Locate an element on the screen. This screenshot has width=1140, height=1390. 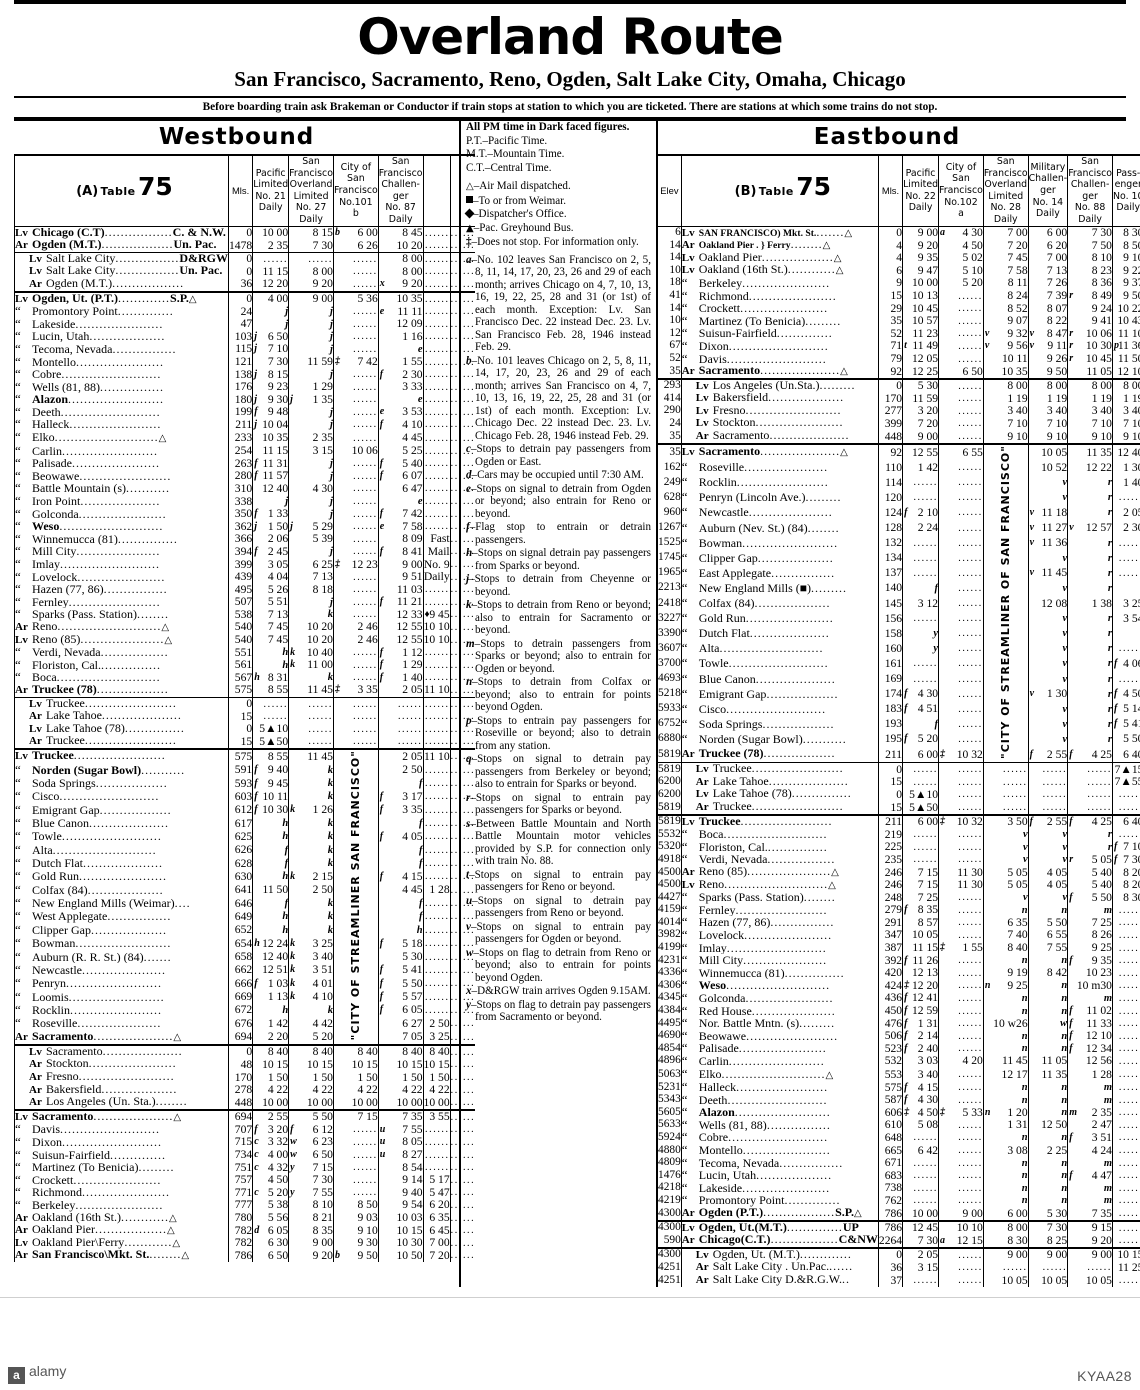
time-cell: 9 24 is located at coordinates (1090, 308).